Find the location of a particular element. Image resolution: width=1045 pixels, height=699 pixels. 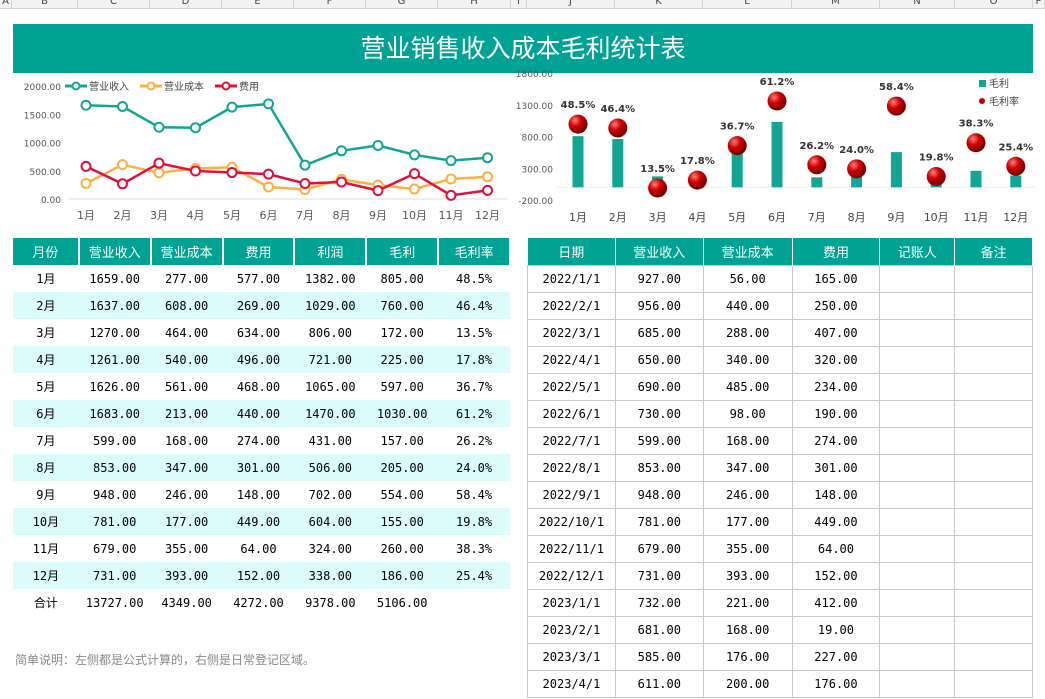

table-cell: 1029.00 is located at coordinates (330, 305).